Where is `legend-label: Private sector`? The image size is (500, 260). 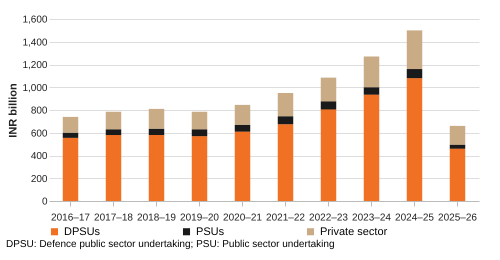 legend-label: Private sector is located at coordinates (354, 232).